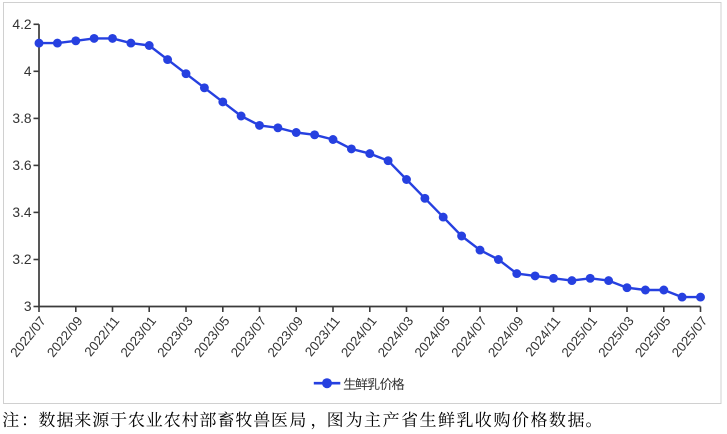 This screenshot has height=434, width=727. I want to click on svg-text: 3, so click(28, 306).